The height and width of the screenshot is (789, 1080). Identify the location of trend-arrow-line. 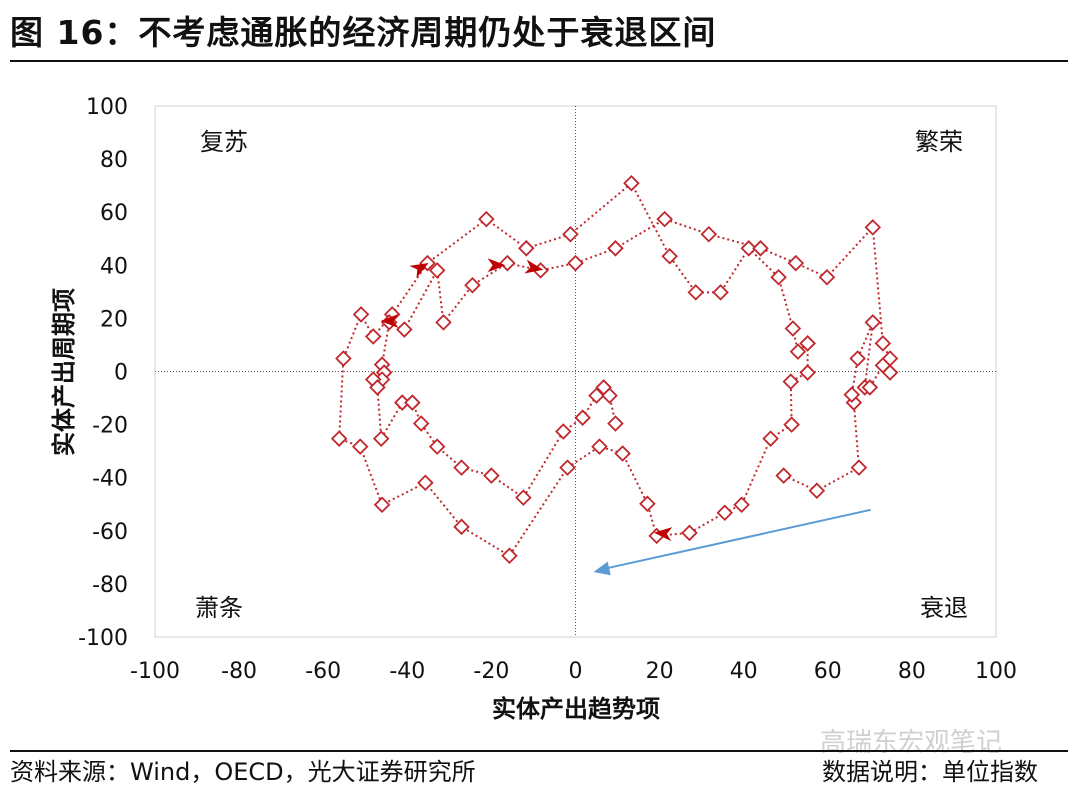
(737, 539).